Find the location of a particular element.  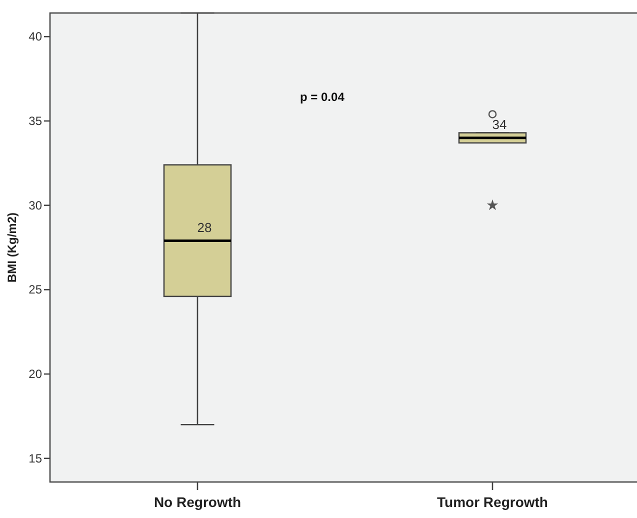

annotation: 34 is located at coordinates (499, 124).